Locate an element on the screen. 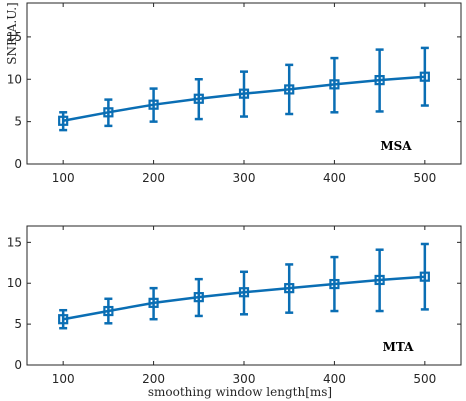 This screenshot has width=466, height=401. y-axis-label: SNR[A.U.] is located at coordinates (12, 33).